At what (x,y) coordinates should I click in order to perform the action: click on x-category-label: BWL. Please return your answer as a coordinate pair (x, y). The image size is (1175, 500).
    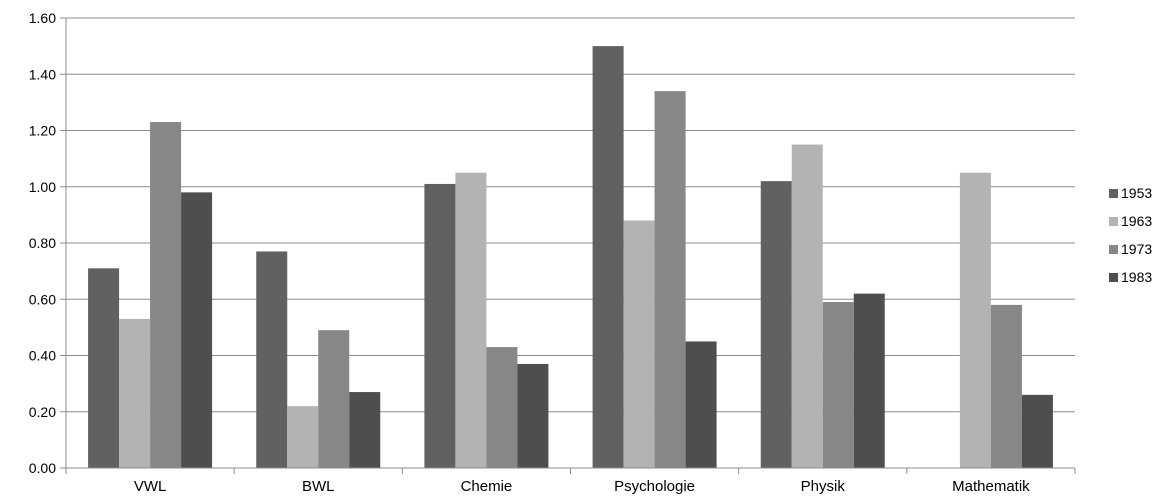
    Looking at the image, I should click on (318, 486).